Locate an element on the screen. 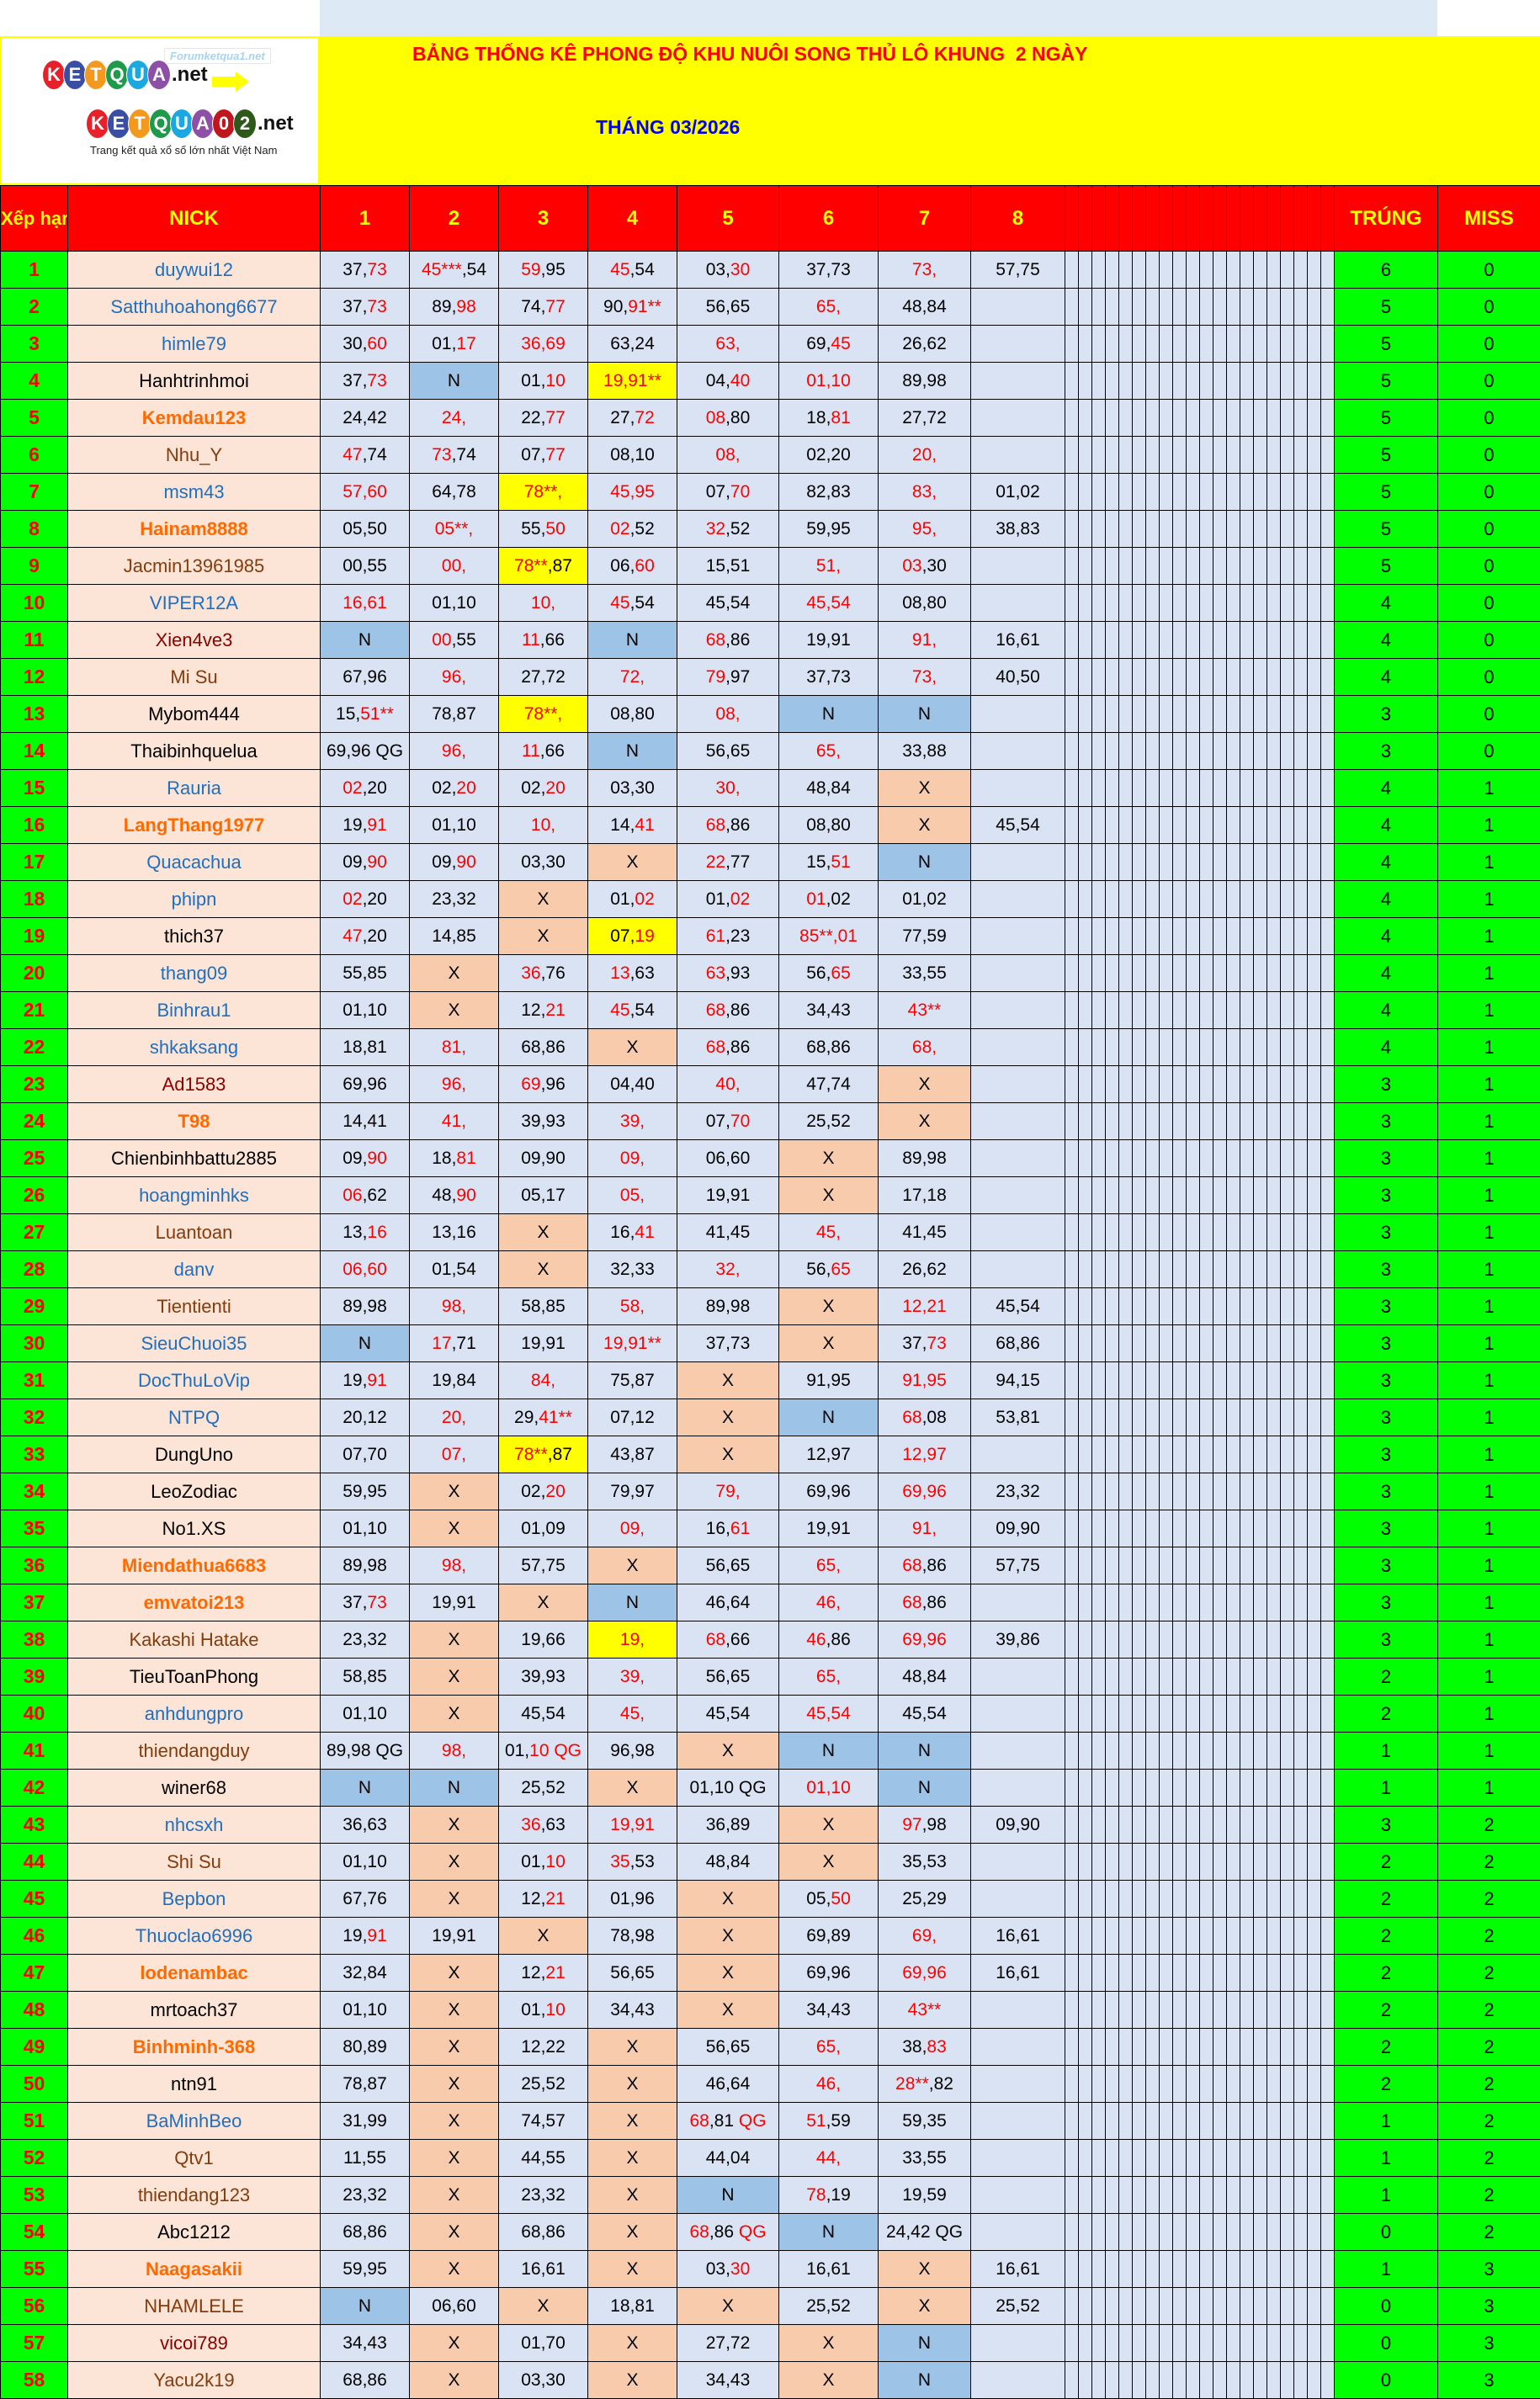 Image resolution: width=1540 pixels, height=2399 pixels. rank-cell: 18 is located at coordinates (34, 899).